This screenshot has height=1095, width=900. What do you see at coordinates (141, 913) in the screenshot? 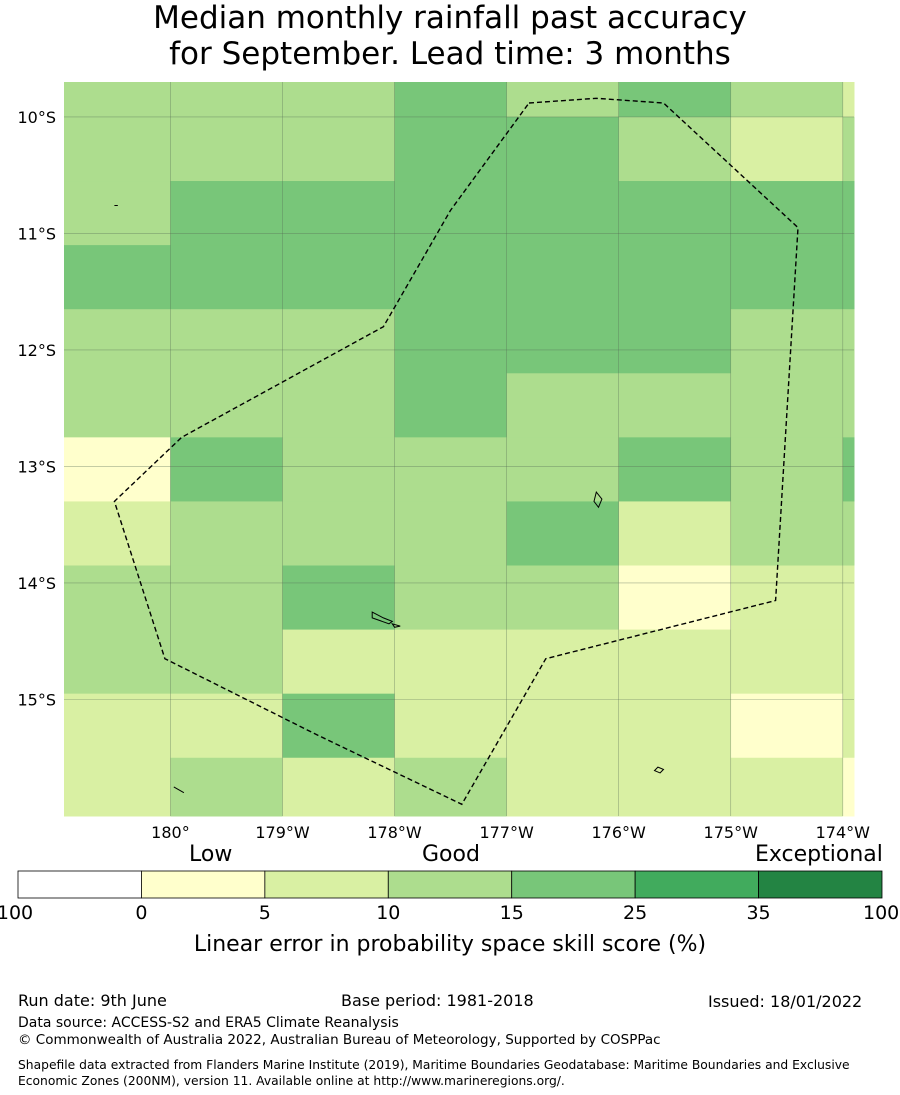
I see `colorbar-tick-label: 0` at bounding box center [141, 913].